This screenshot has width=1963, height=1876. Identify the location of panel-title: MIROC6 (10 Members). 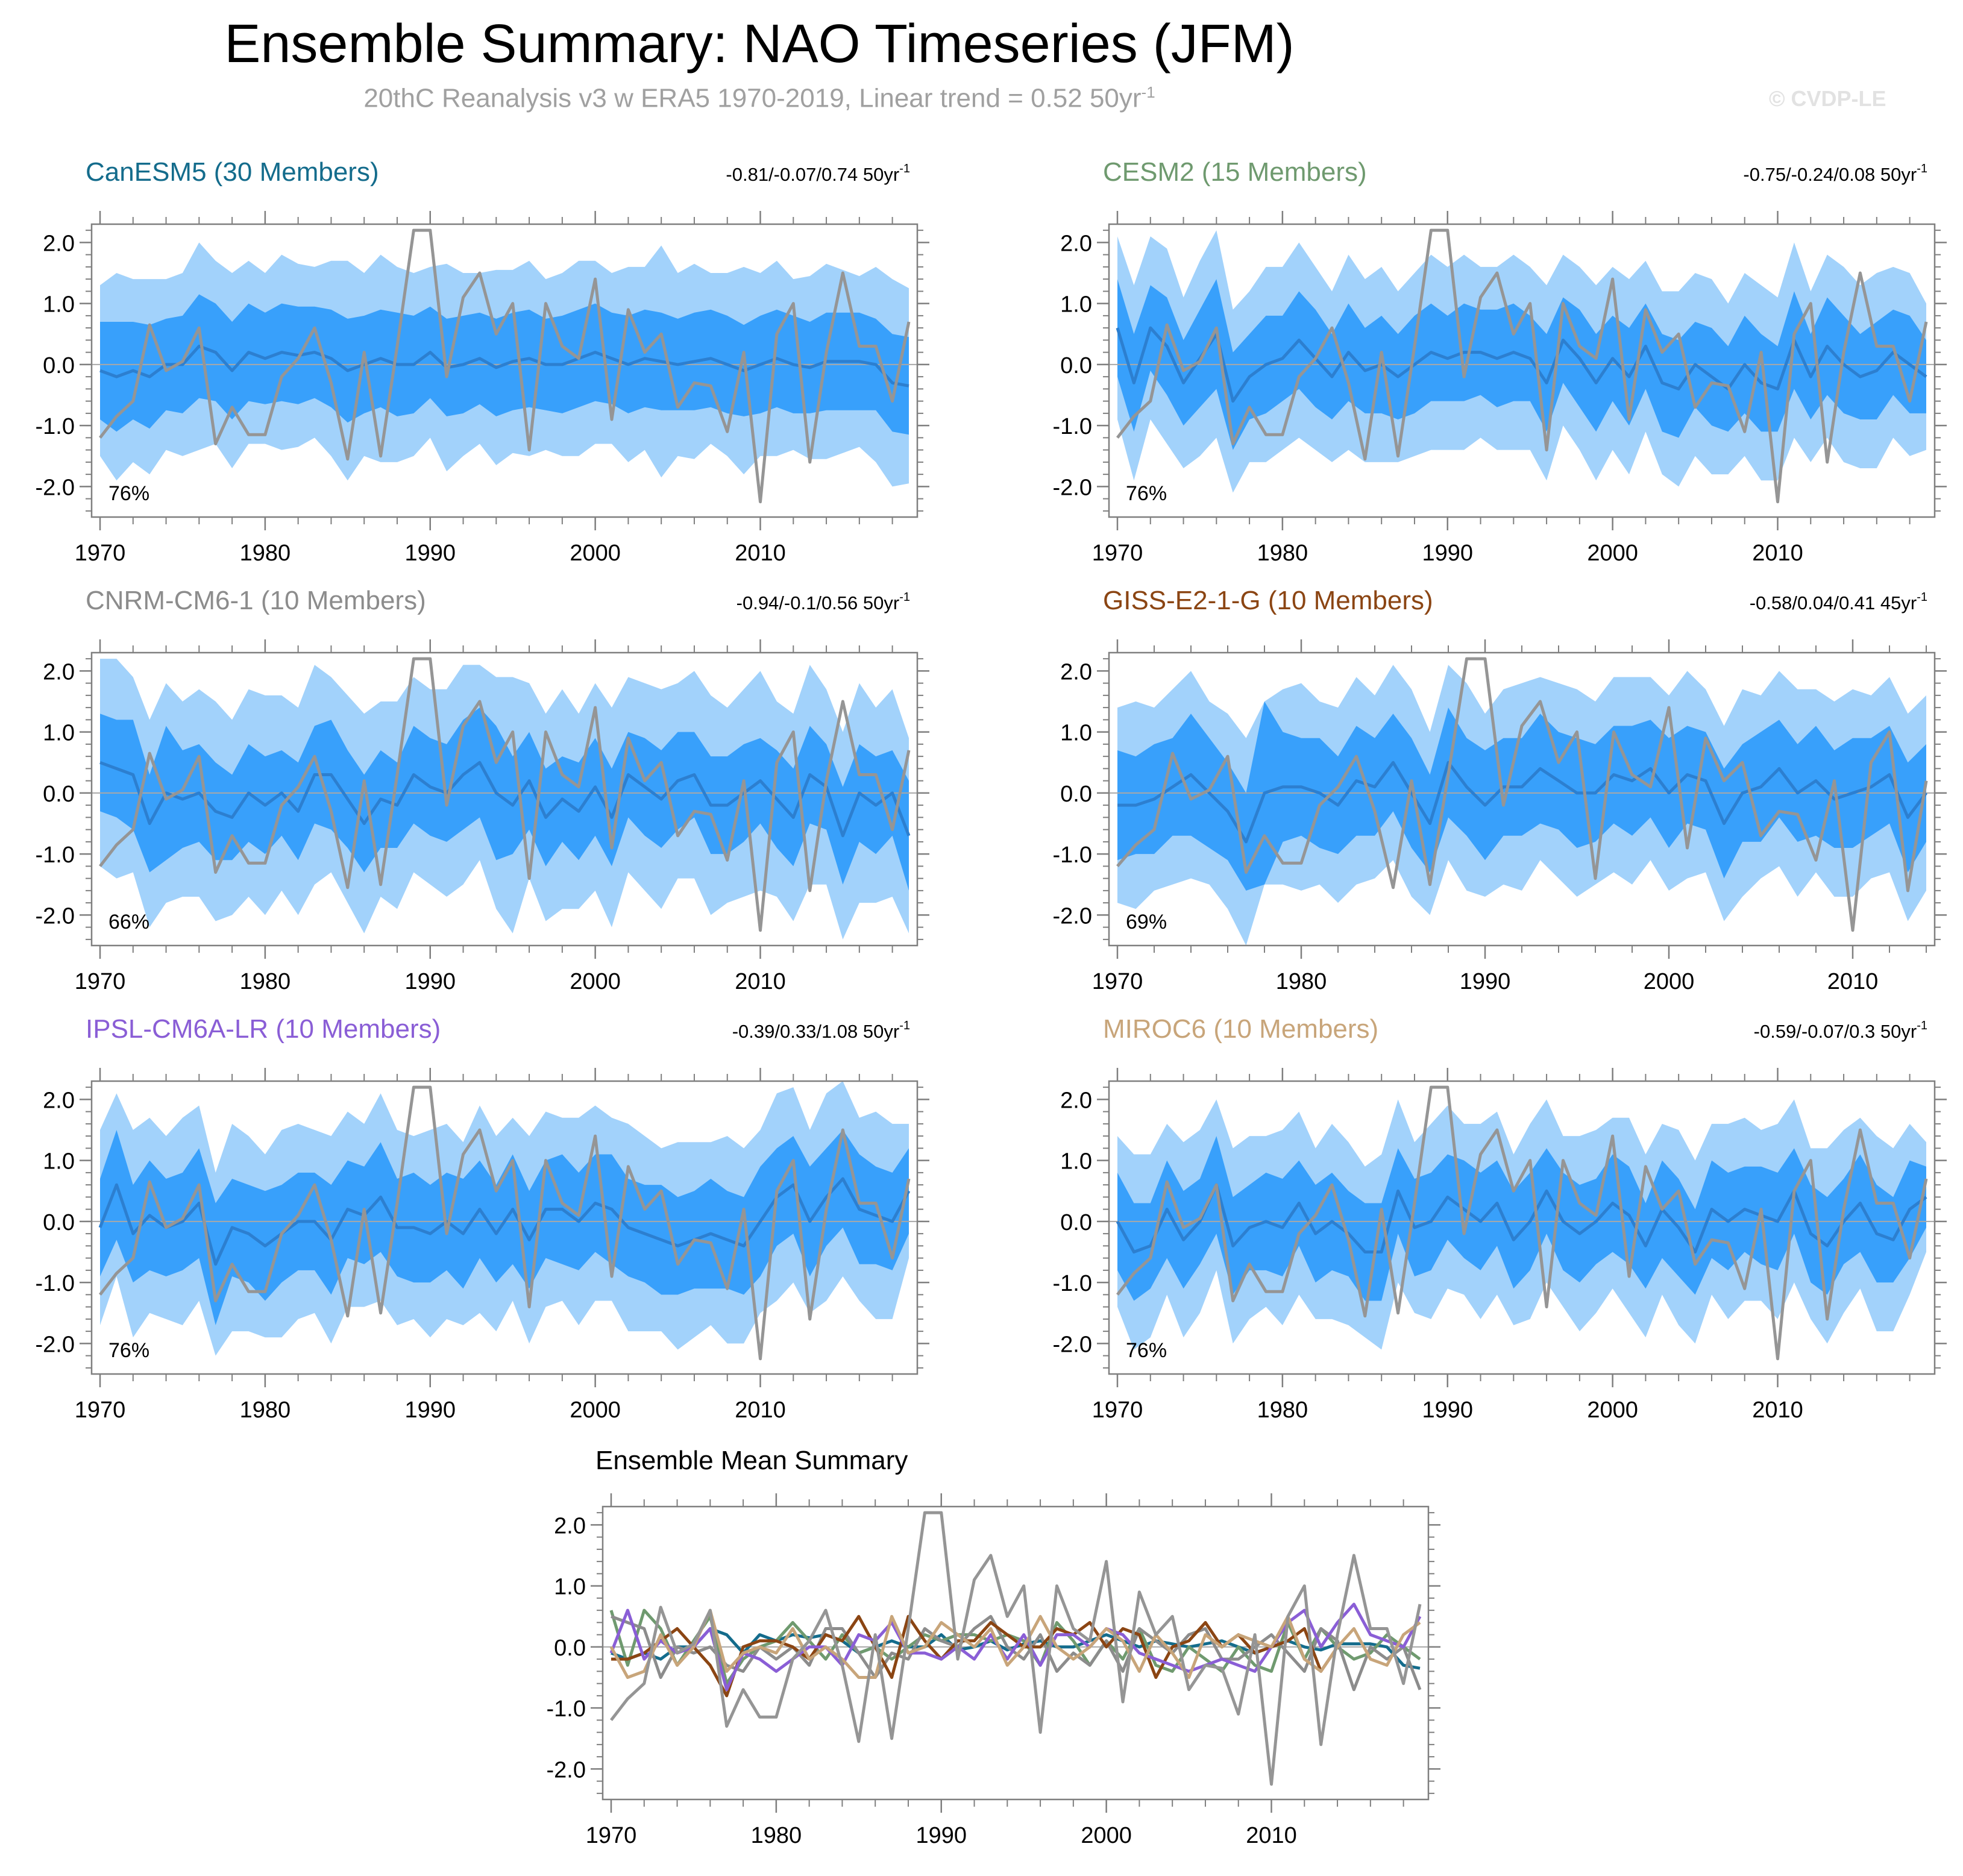
(1240, 1029).